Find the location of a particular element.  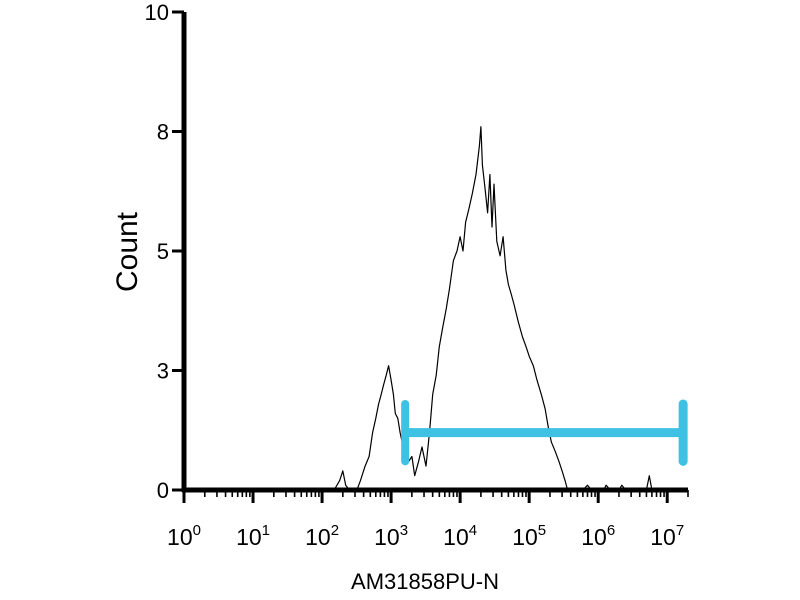

y-tick-label: 3 is located at coordinates (163, 371).